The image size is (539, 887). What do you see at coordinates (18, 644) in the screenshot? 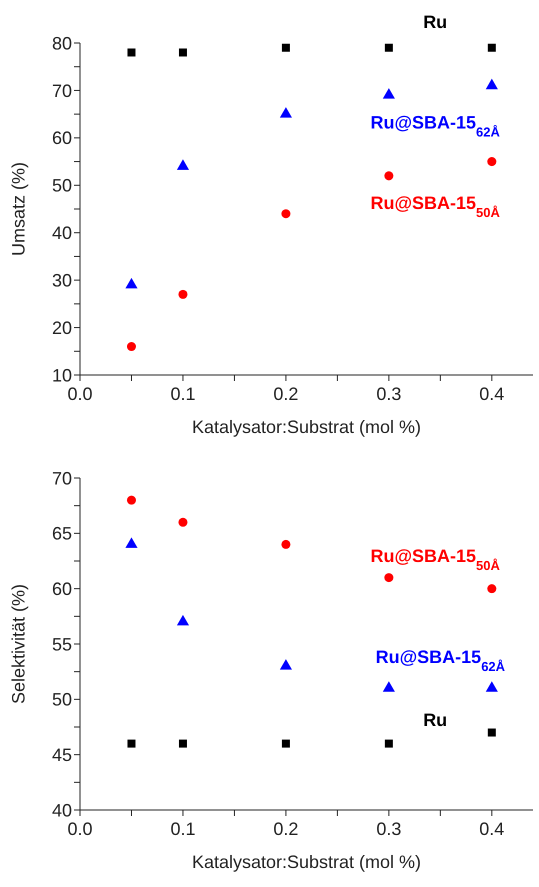
I see `y-axis-title: Selektivität (%)` at bounding box center [18, 644].